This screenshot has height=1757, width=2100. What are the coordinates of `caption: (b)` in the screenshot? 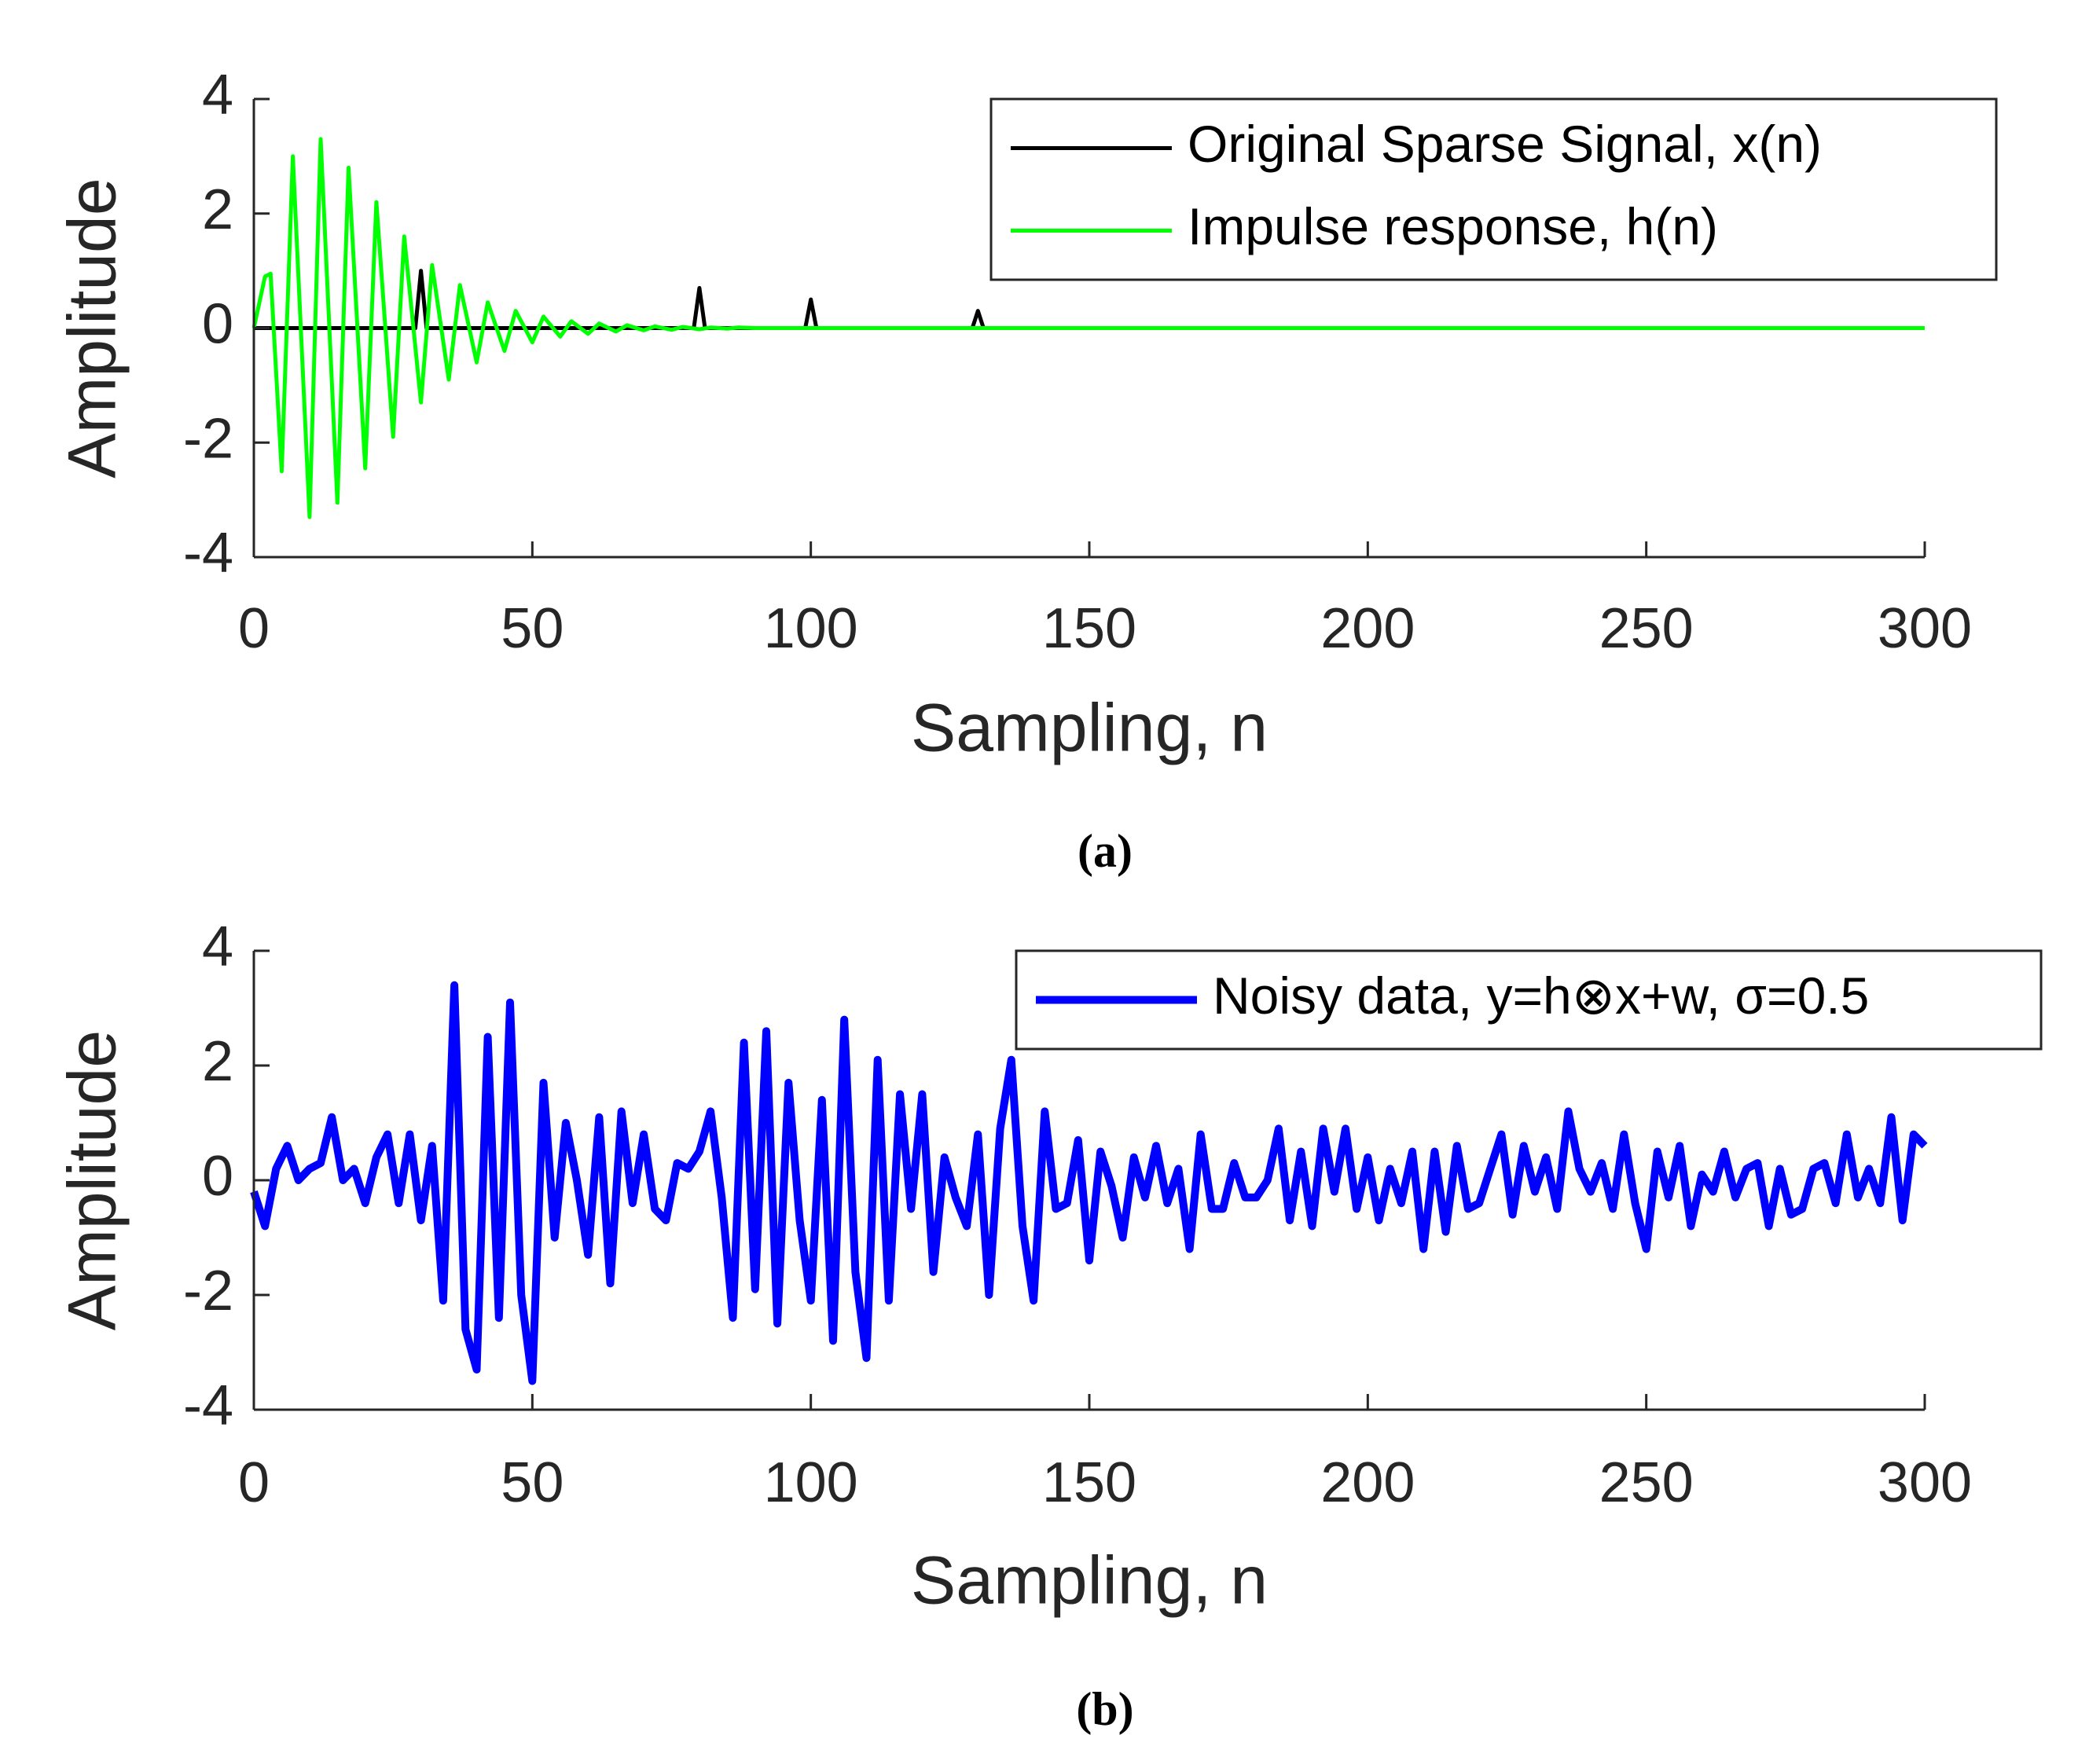 It's located at (1104, 1709).